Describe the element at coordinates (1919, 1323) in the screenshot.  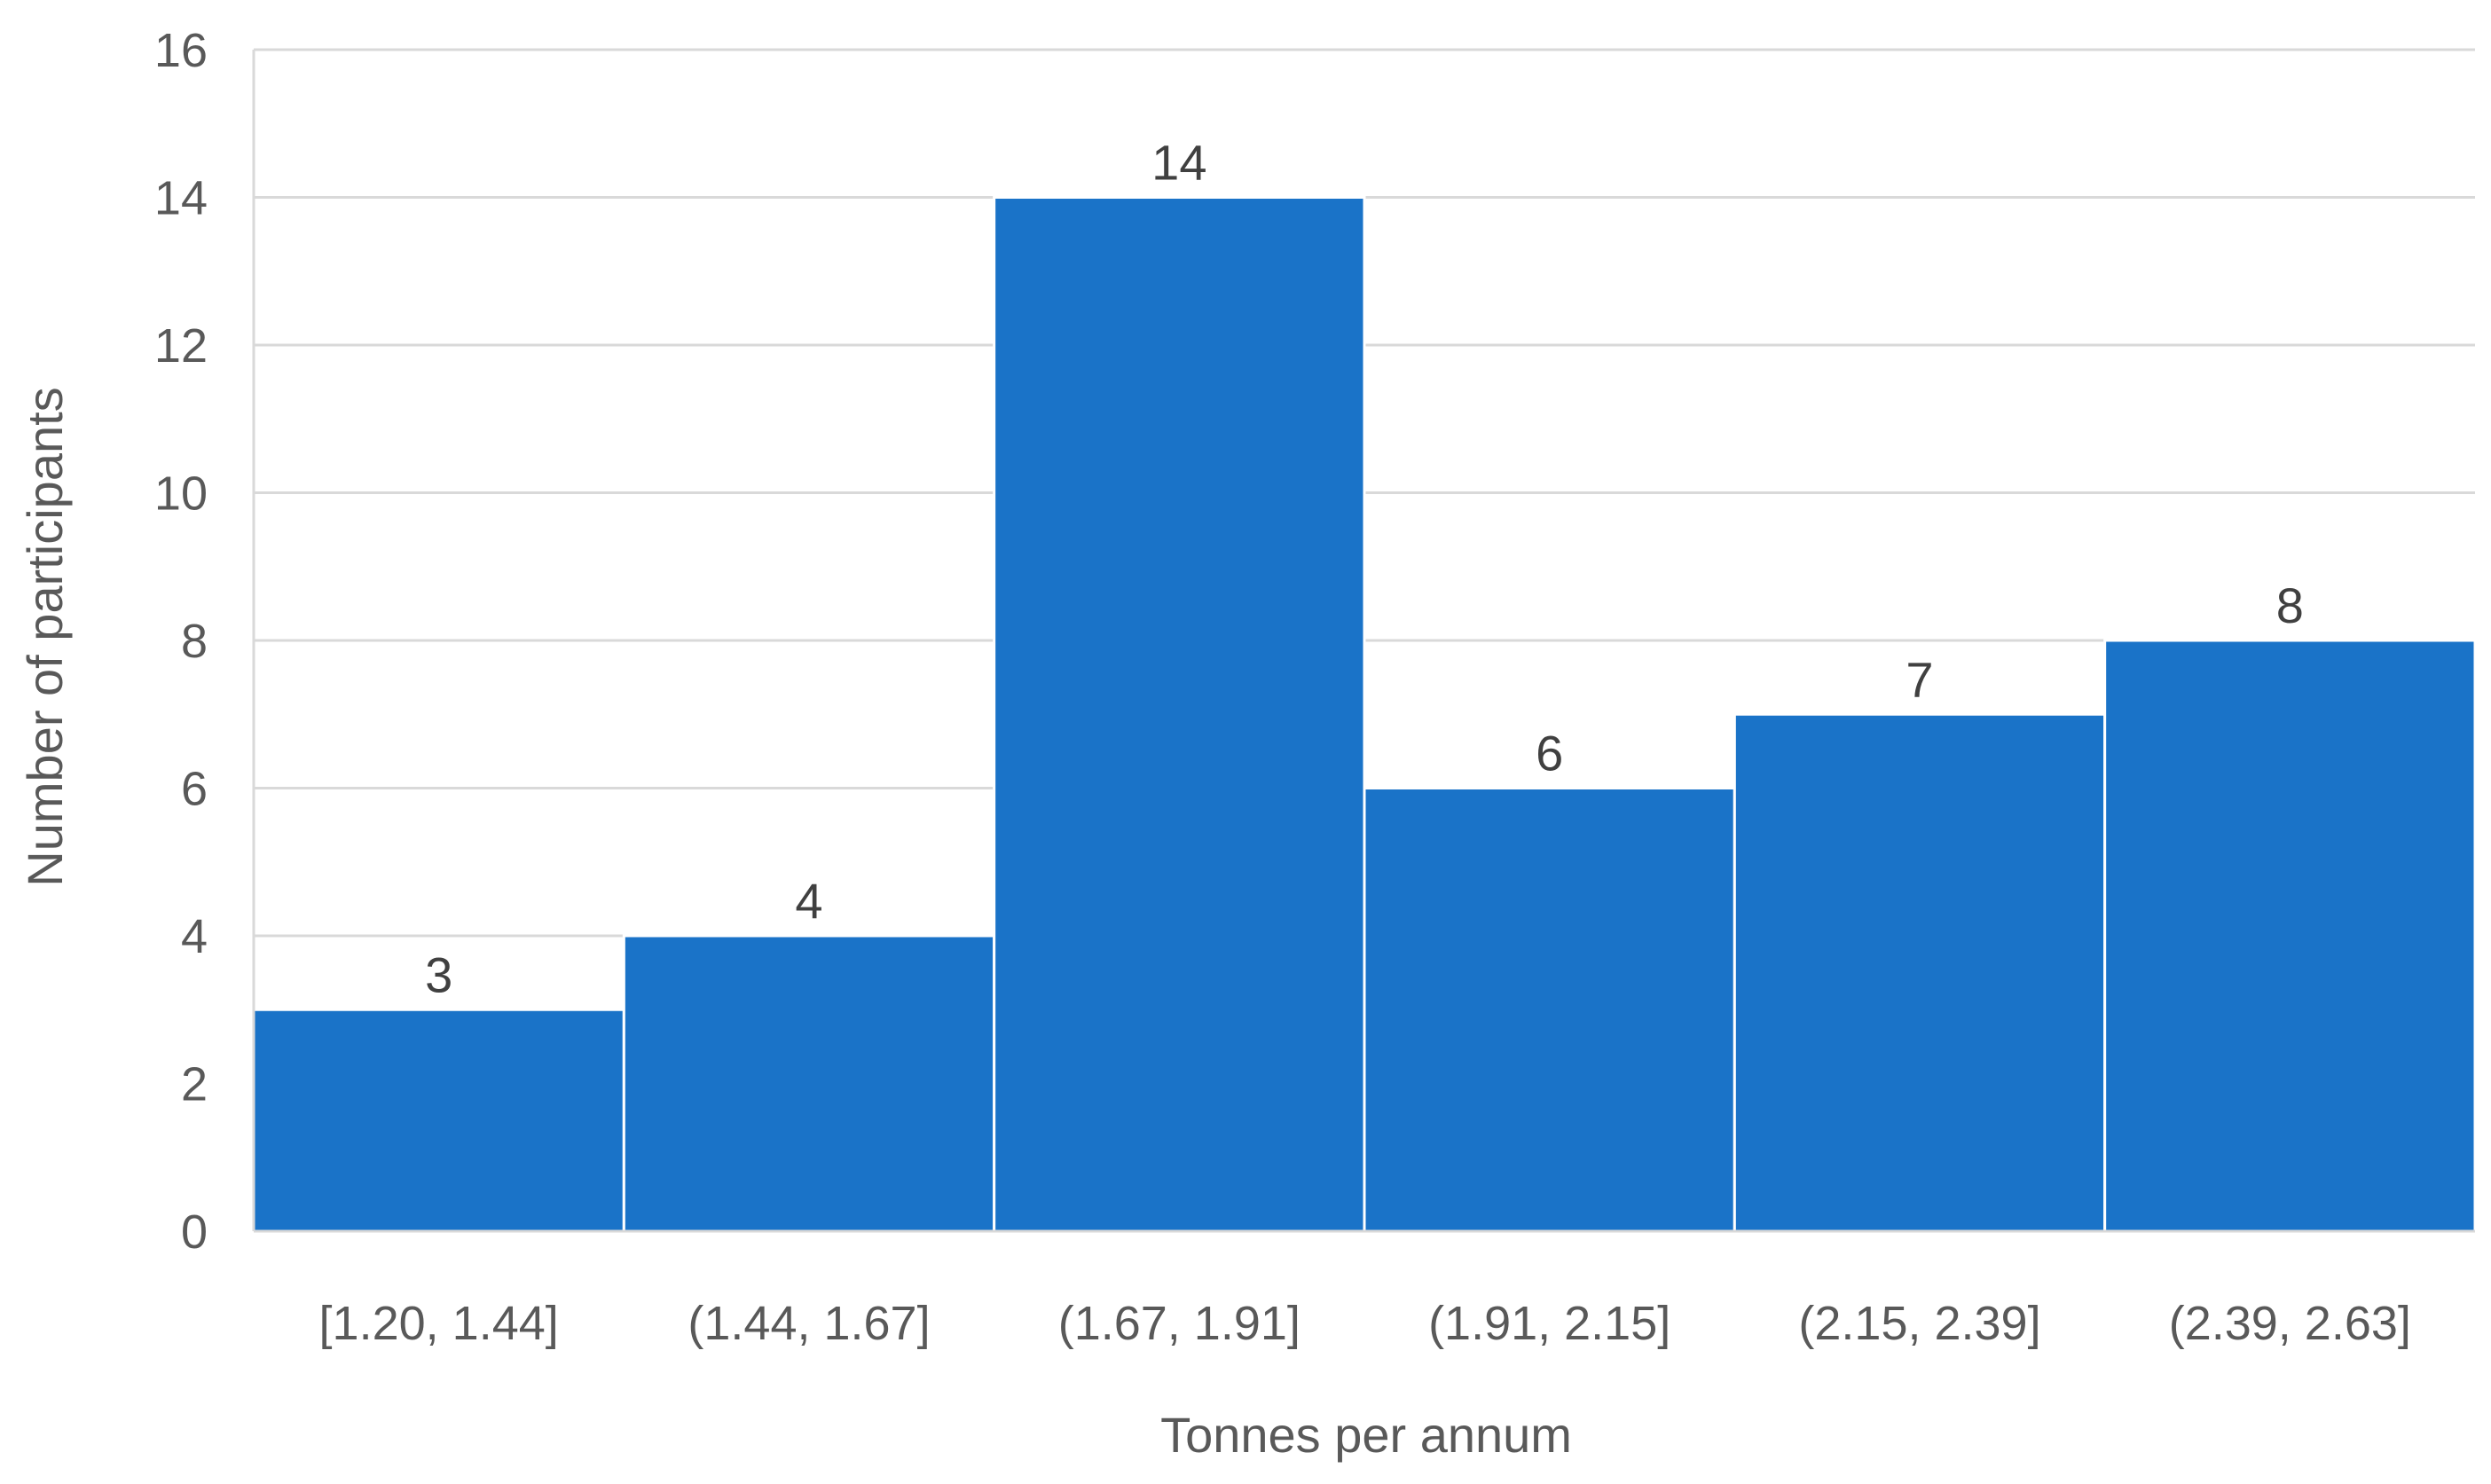
I see `x-tick-label: (2.15, 2.39]` at that location.